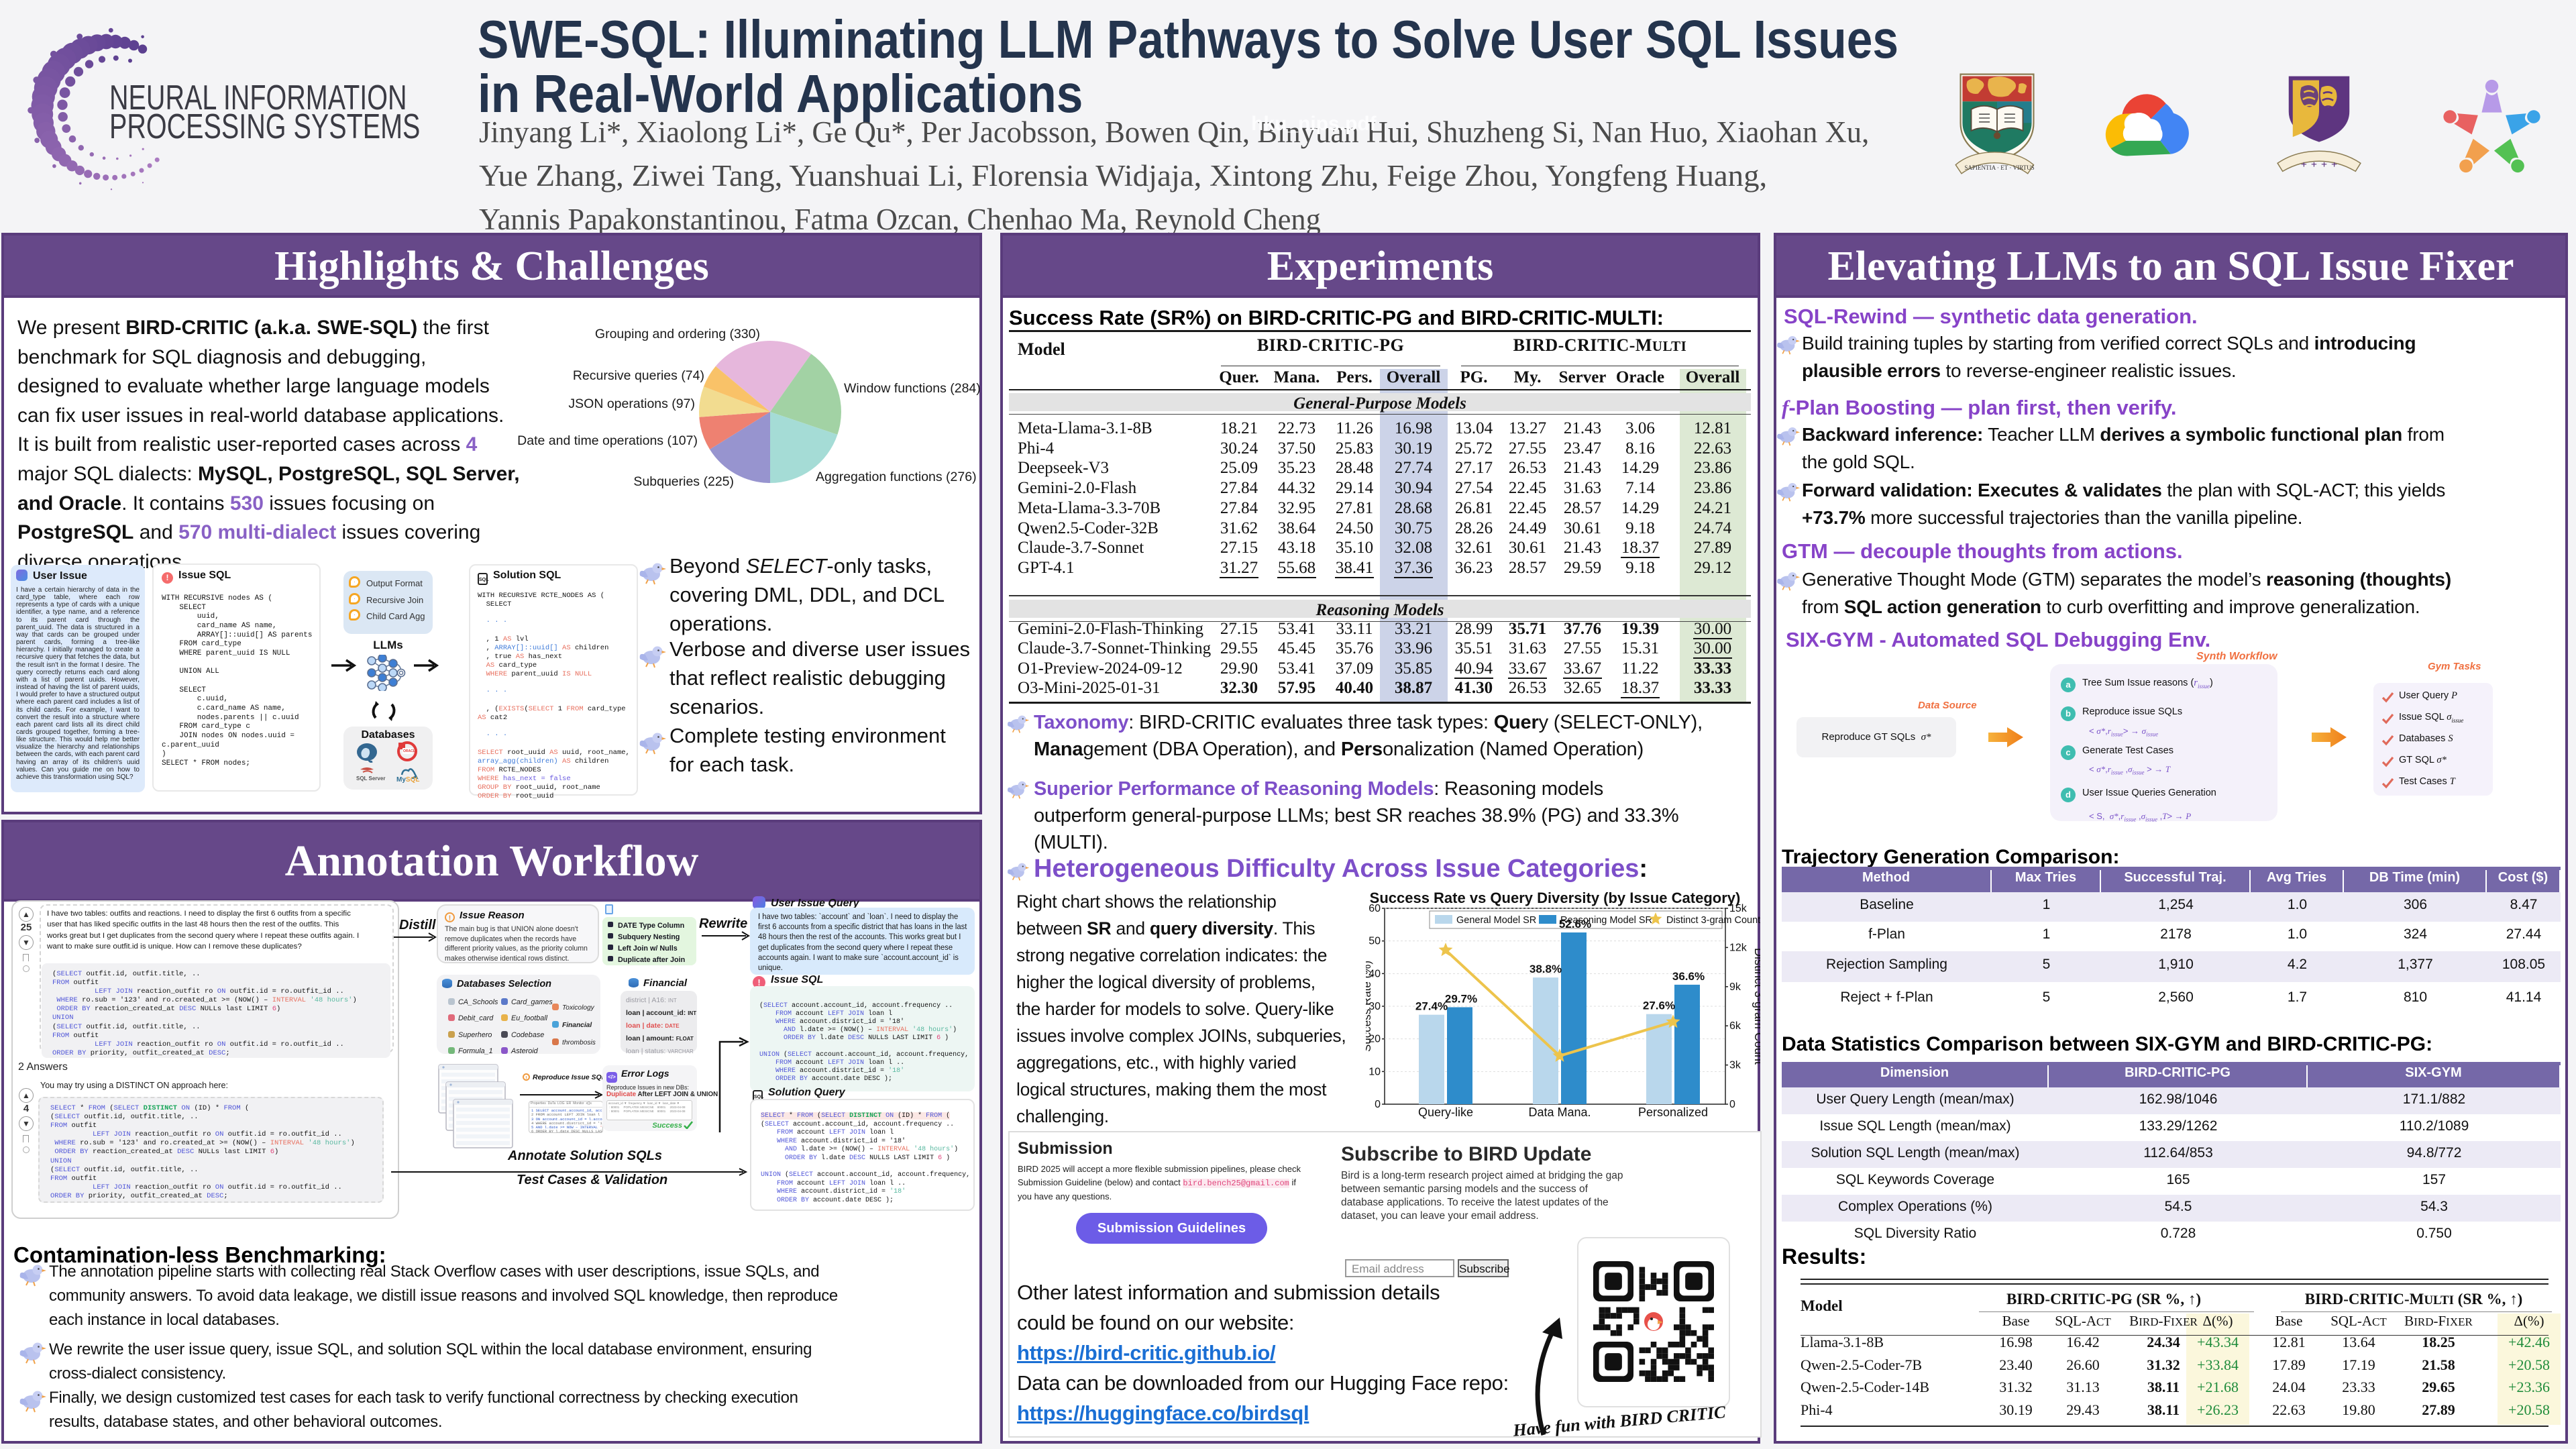 This screenshot has width=2576, height=1449. What do you see at coordinates (370, 778) in the screenshot?
I see `svg-text: SQL Server` at bounding box center [370, 778].